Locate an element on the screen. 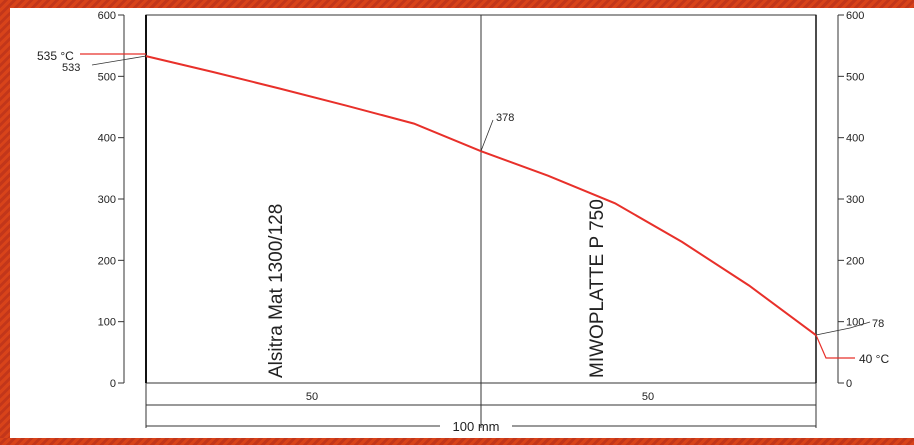  right-tick-label: 600 is located at coordinates (855, 16).